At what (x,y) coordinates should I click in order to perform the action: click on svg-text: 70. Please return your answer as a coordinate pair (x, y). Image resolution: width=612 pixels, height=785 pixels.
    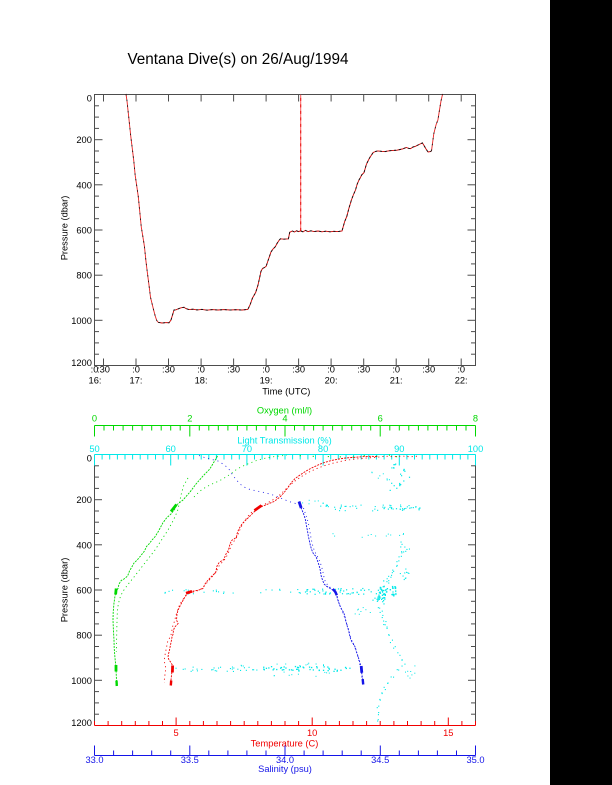
    Looking at the image, I should click on (247, 449).